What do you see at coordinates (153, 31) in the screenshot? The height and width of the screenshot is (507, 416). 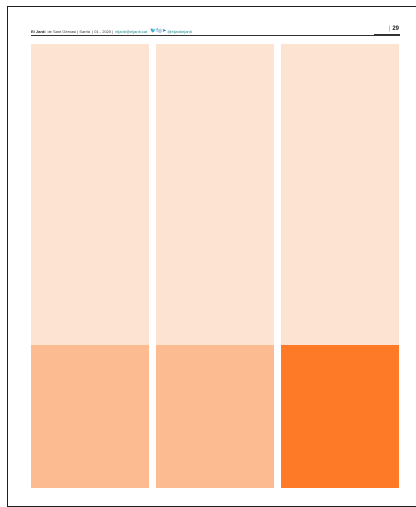 I see `twitter-icon: 🐦` at bounding box center [153, 31].